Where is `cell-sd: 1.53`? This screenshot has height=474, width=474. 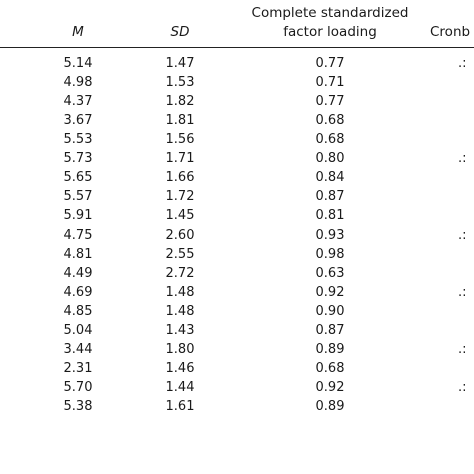
cell-sd: 1.53 is located at coordinates (180, 82).